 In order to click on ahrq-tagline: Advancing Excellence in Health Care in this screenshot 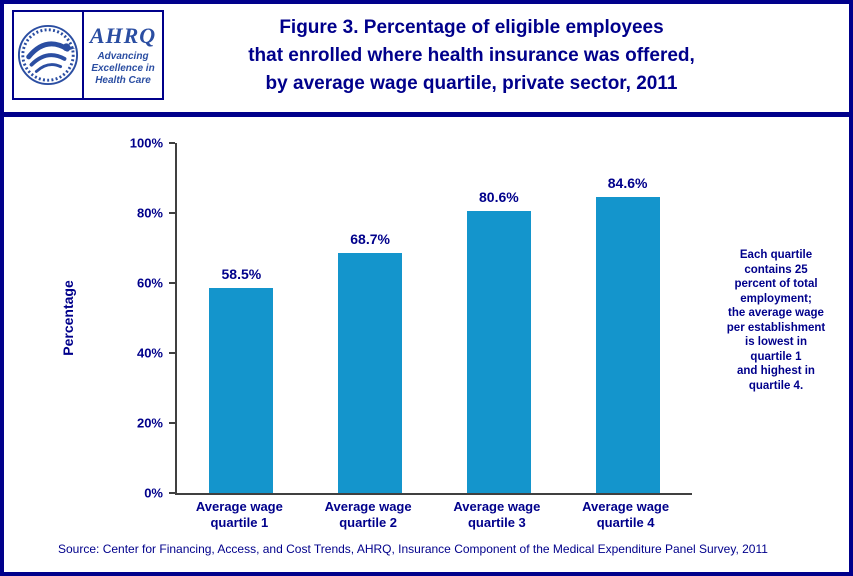, I will do `click(122, 69)`.